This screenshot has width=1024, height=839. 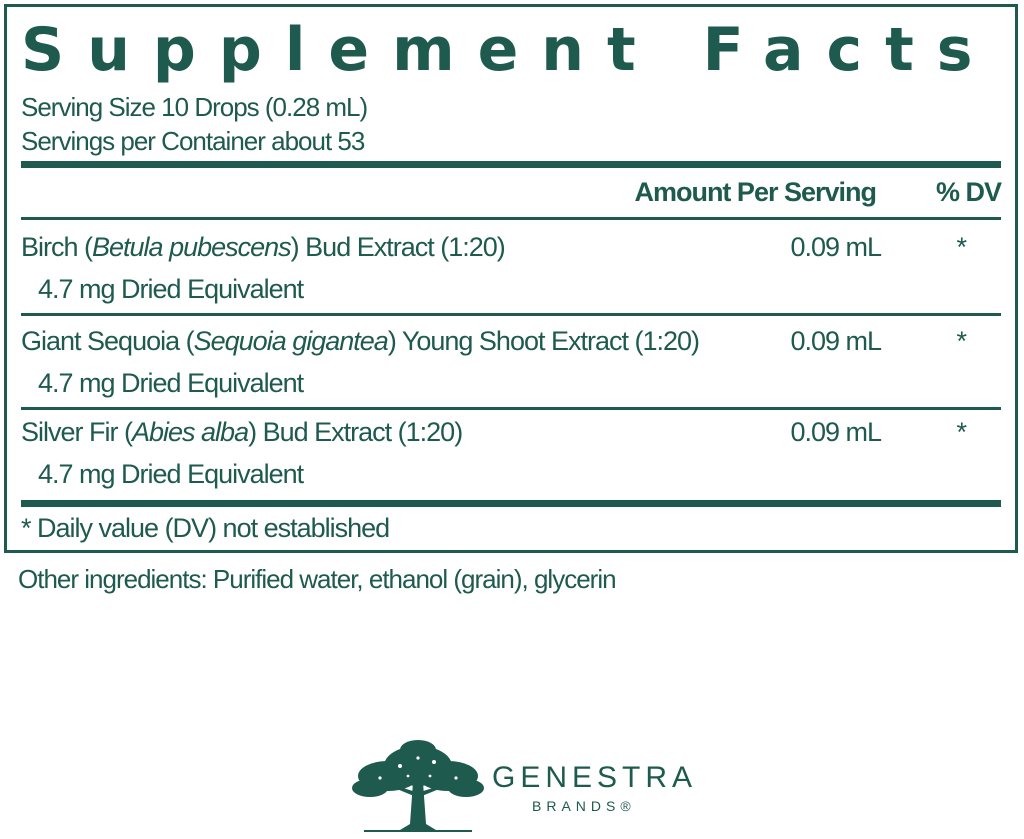 I want to click on brand-sub: BRANDS®, so click(x=584, y=806).